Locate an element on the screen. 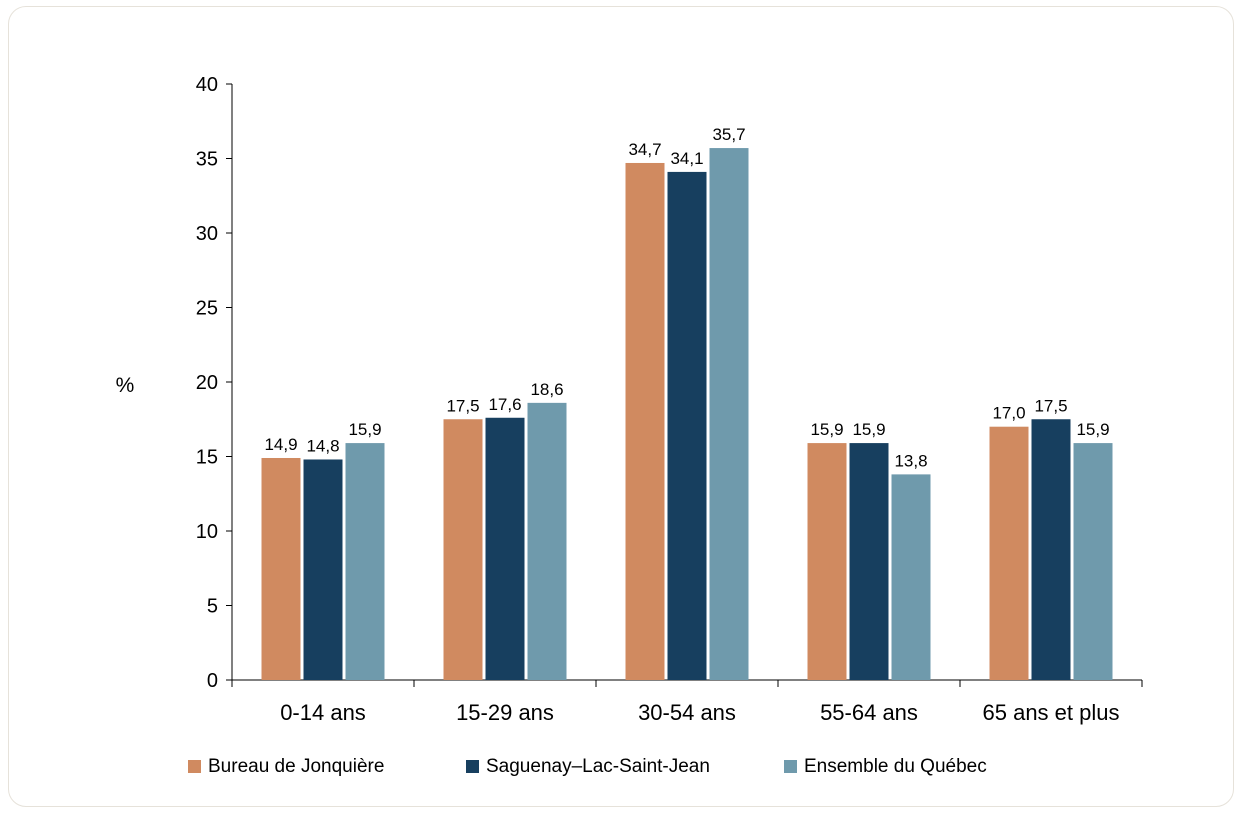 This screenshot has height=813, width=1241. x-tick-label: 15-29 ans is located at coordinates (505, 712).